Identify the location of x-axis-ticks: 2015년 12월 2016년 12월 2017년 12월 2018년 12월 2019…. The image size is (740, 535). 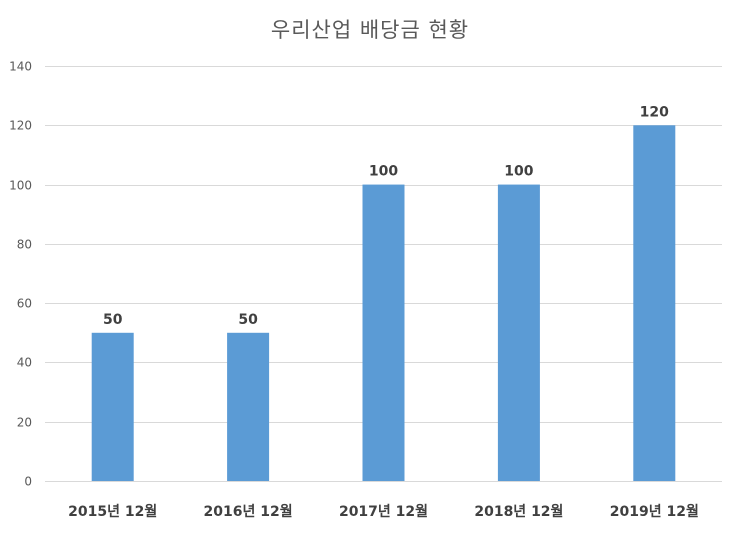
(383, 511).